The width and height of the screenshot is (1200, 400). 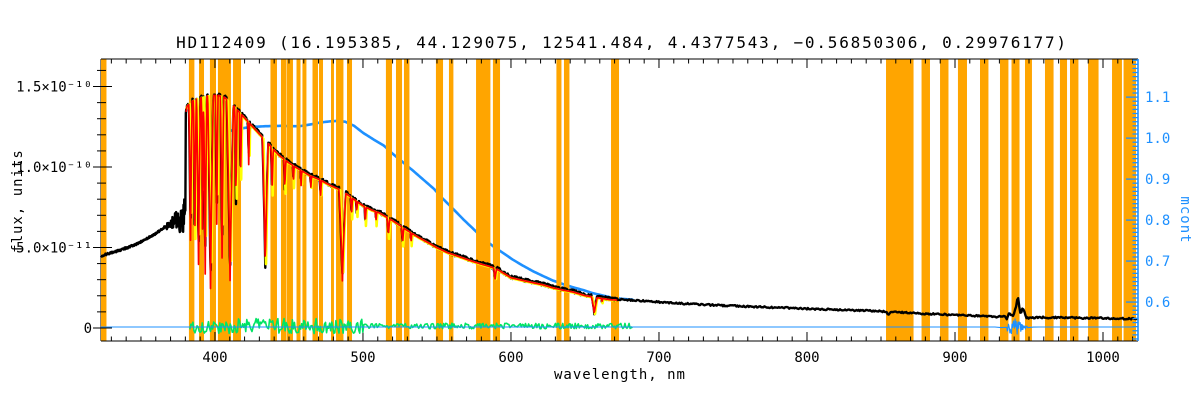 I want to click on y-right-tick-label: 1.1, so click(x=1157, y=98).